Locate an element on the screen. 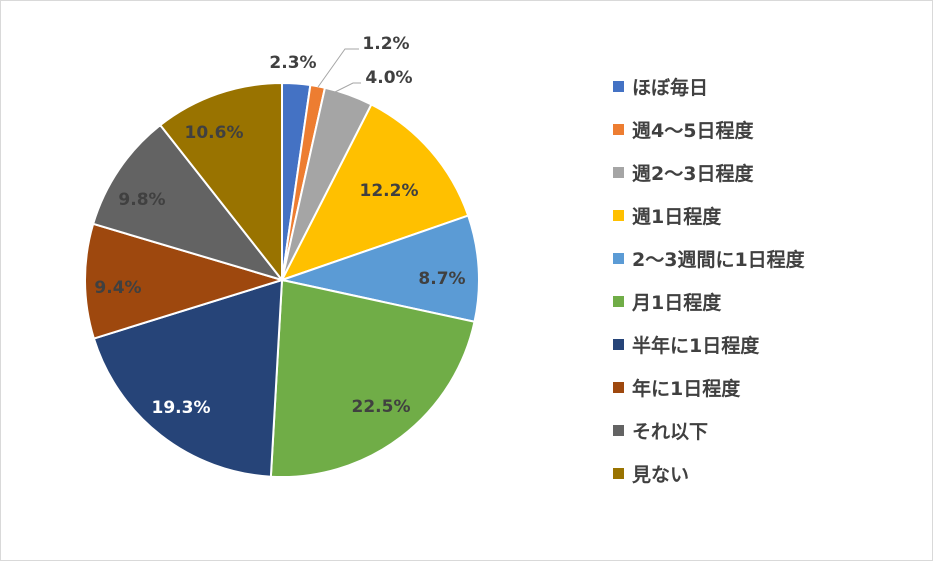 The height and width of the screenshot is (562, 933). data-label: 22.5% is located at coordinates (381, 407).